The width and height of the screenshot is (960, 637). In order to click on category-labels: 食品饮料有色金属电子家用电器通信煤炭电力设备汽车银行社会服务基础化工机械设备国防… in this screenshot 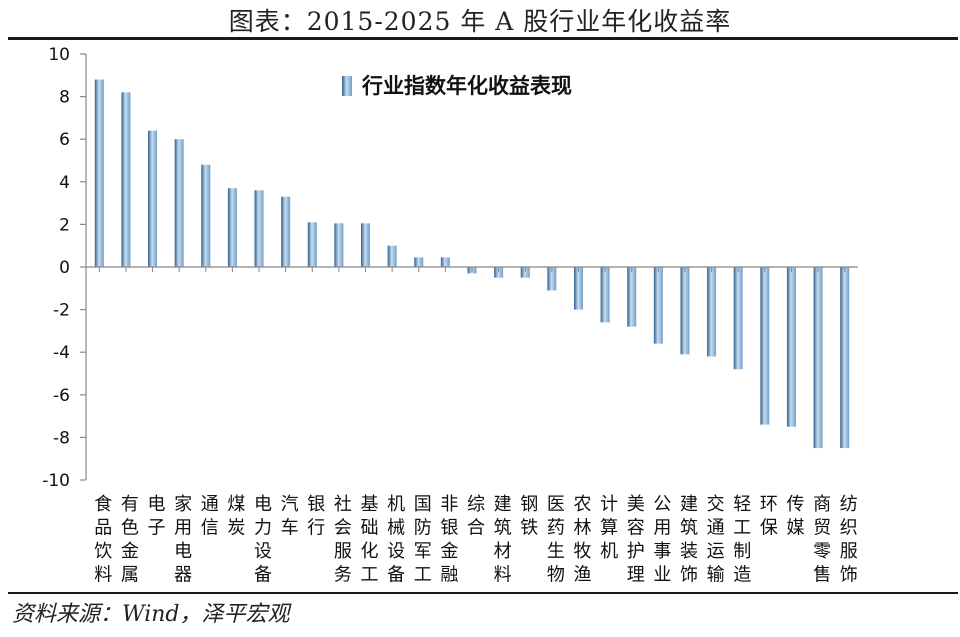, I will do `click(475, 540)`.